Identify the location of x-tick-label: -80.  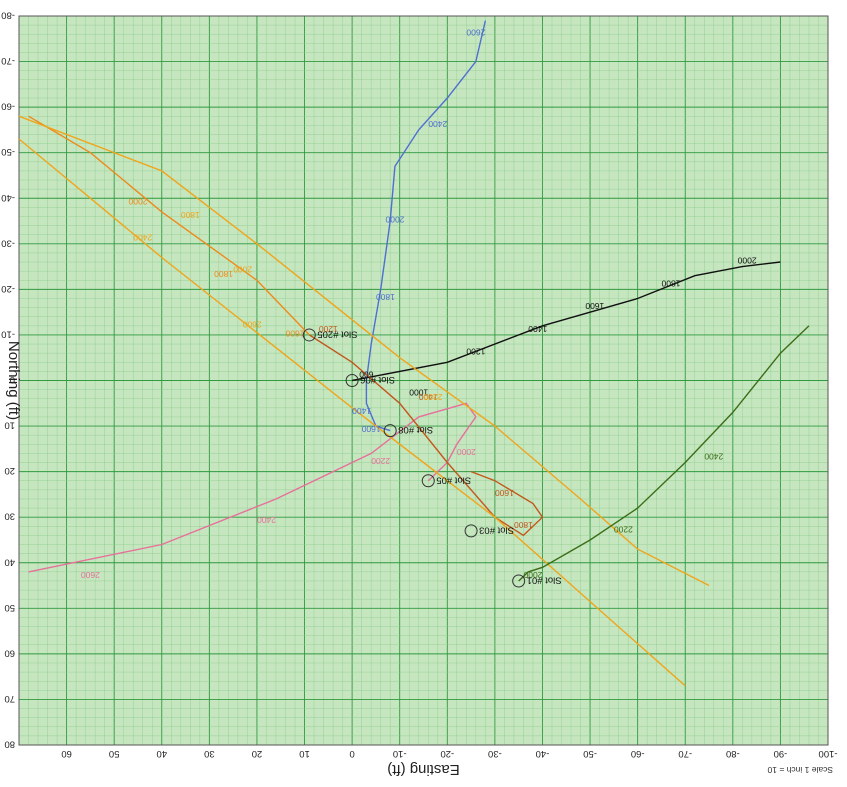
(733, 753).